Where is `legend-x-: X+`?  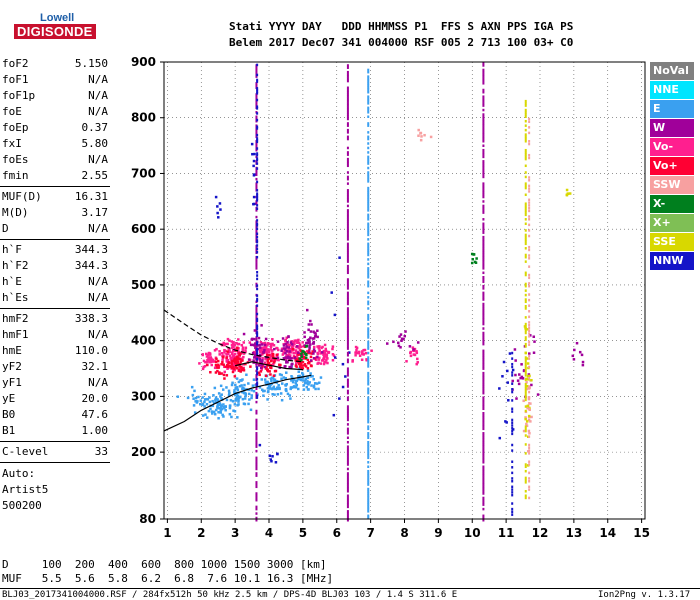
legend-x-: X+ is located at coordinates (672, 223).